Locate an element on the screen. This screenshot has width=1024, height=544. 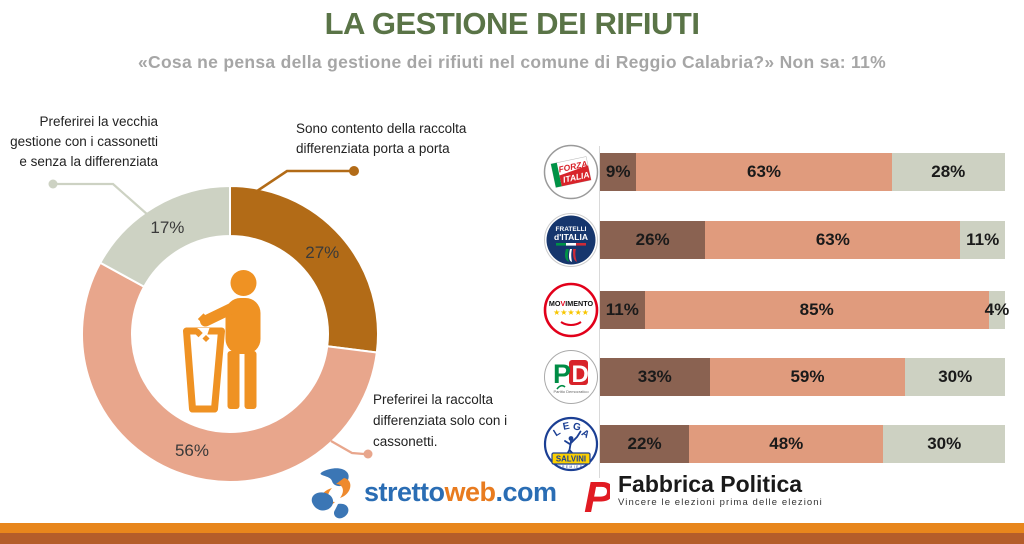
bar-segment-value: 85% is located at coordinates (816, 309).